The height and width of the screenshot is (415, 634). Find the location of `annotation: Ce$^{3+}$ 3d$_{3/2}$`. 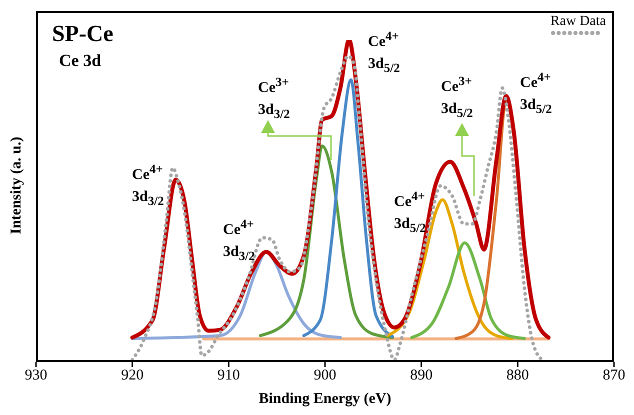

annotation: Ce$^{3+}$ 3d$_{3/2}$ is located at coordinates (274, 98).